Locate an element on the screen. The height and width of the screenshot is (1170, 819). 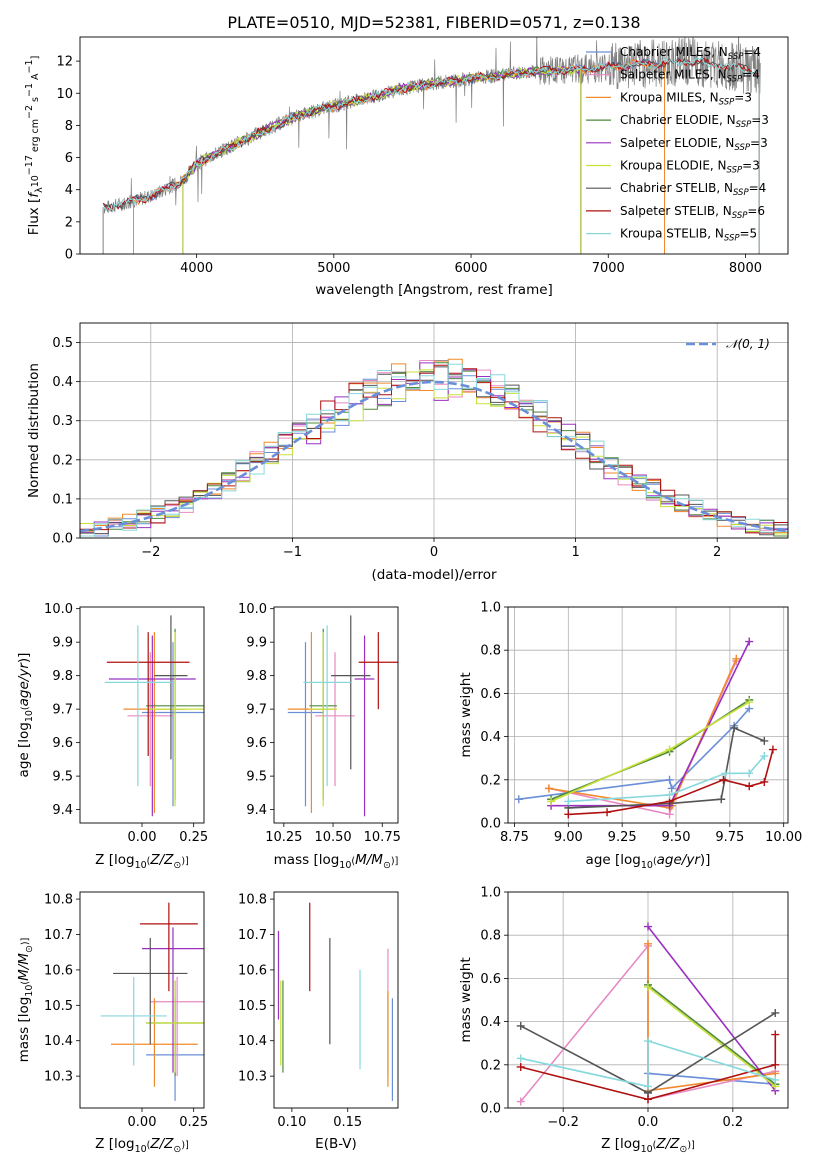
x-tick-label: 0.10 is located at coordinates (291, 1122).